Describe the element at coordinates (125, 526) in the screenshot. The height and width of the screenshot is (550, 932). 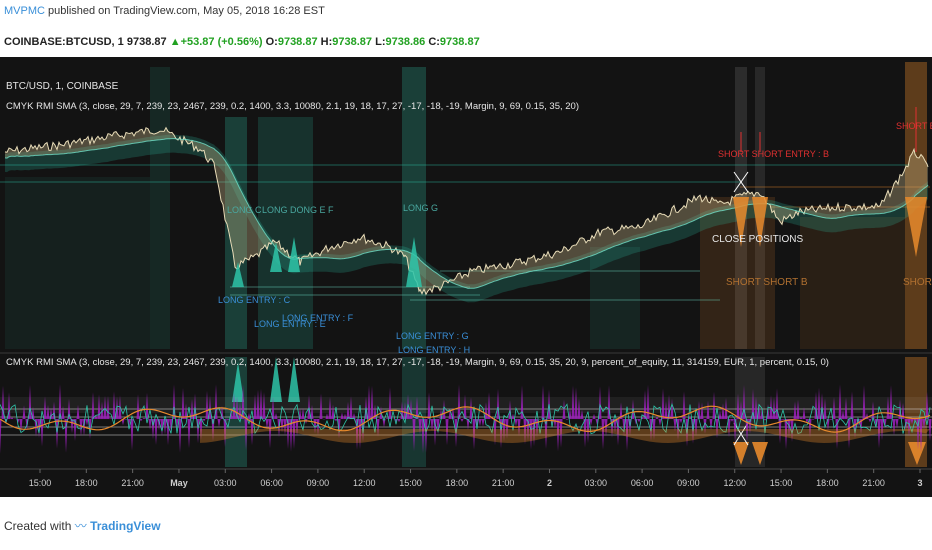
I see `tradingview-brand: TradingView` at that location.